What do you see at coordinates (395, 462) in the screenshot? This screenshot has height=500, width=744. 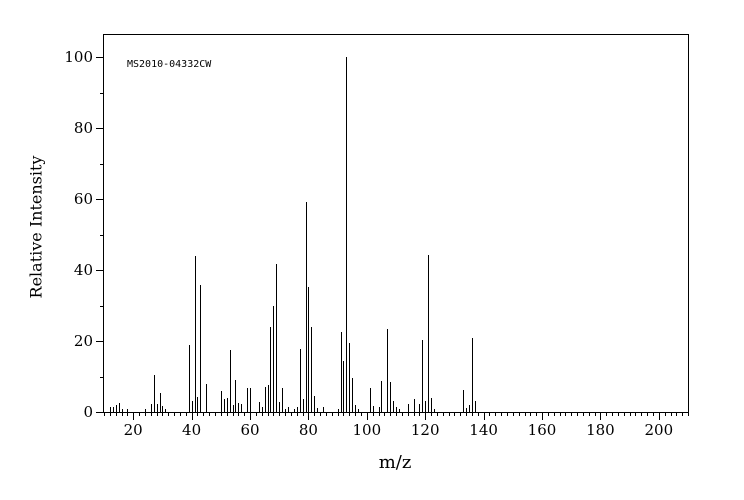 I see `x-axis-title: m/z` at bounding box center [395, 462].